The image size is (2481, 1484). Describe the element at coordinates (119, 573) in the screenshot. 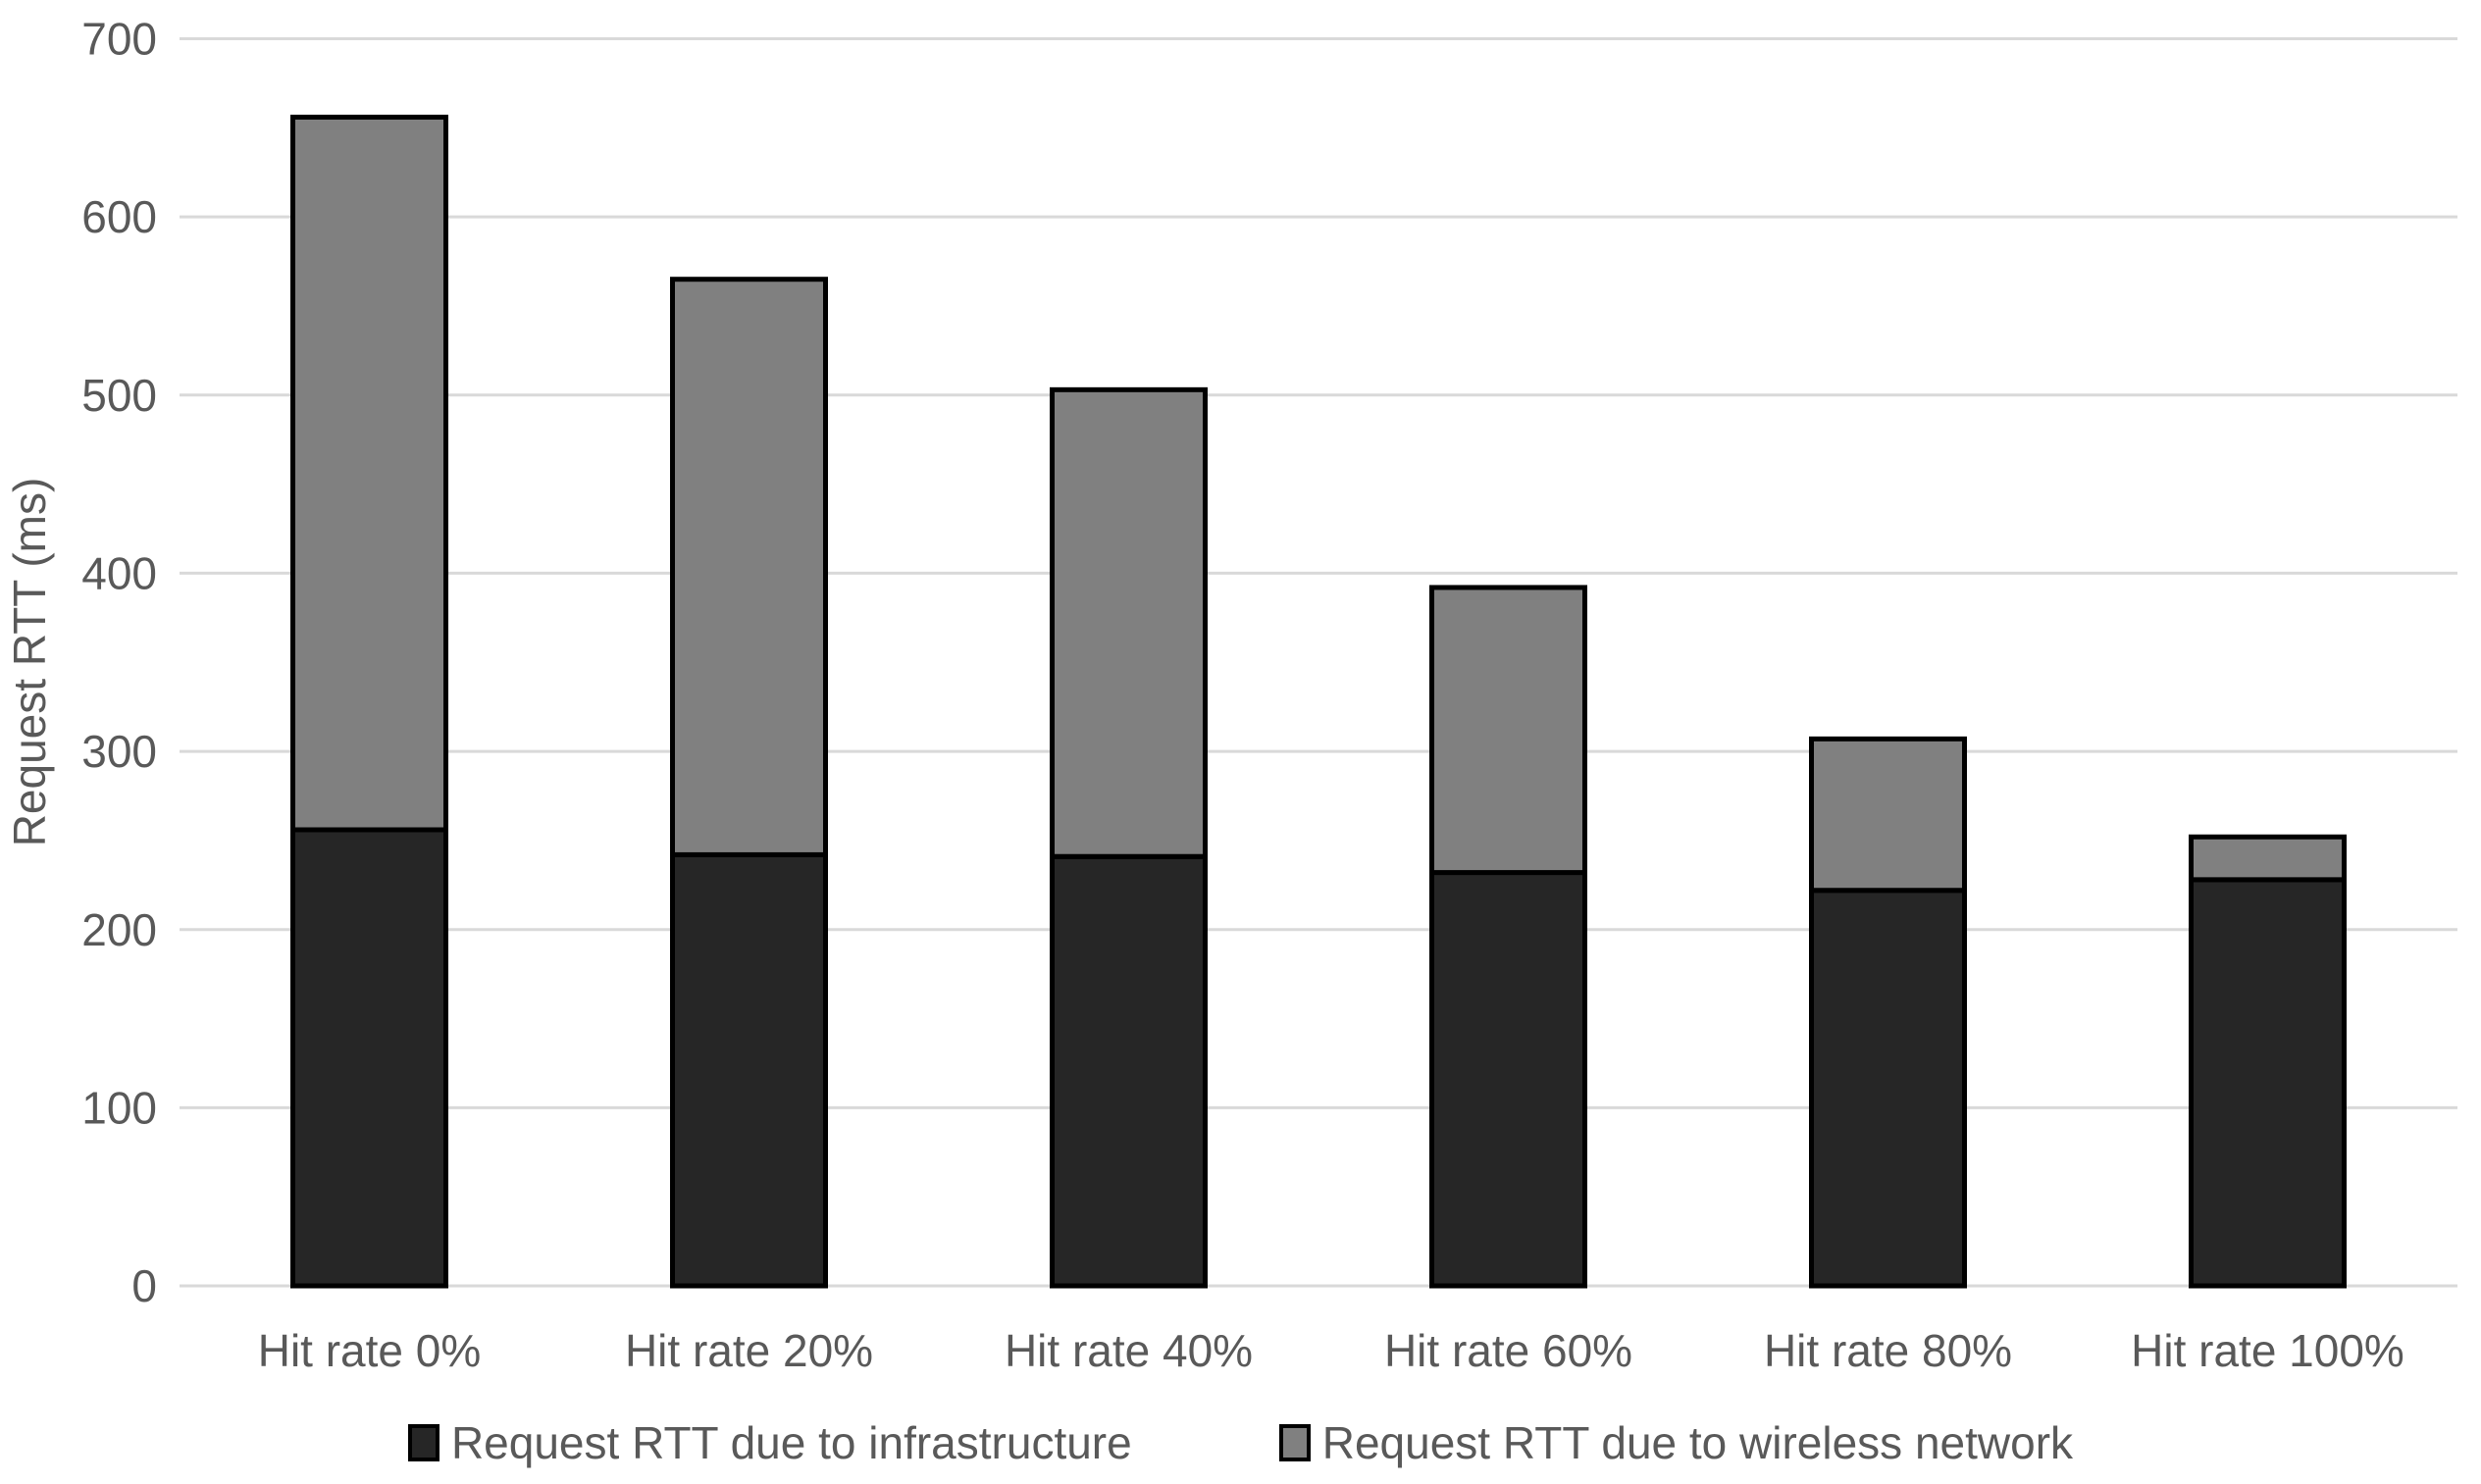

I see `y-tick-label: 400` at that location.